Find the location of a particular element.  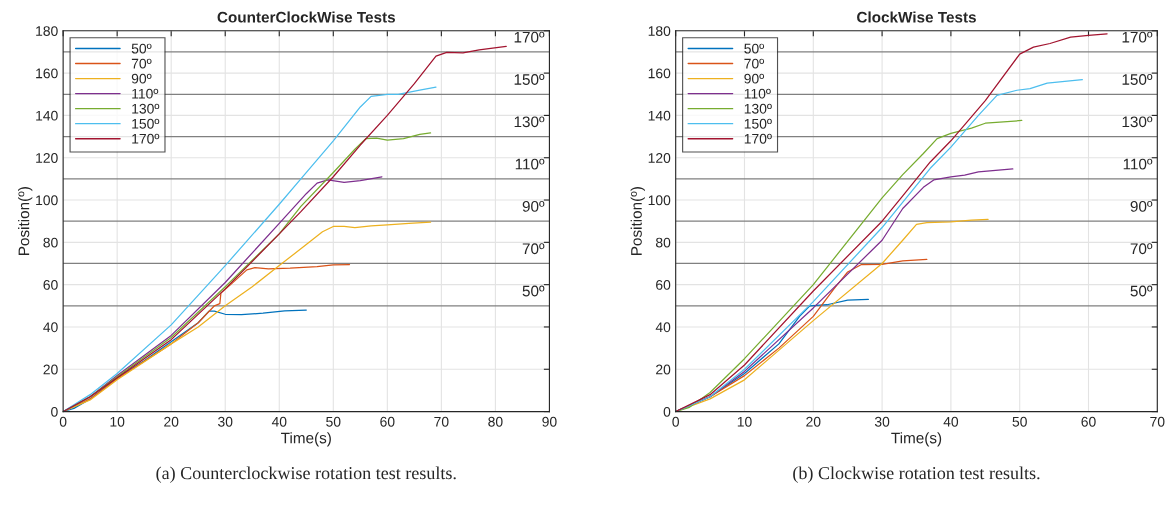

x-tick-label: 80 is located at coordinates (495, 421).